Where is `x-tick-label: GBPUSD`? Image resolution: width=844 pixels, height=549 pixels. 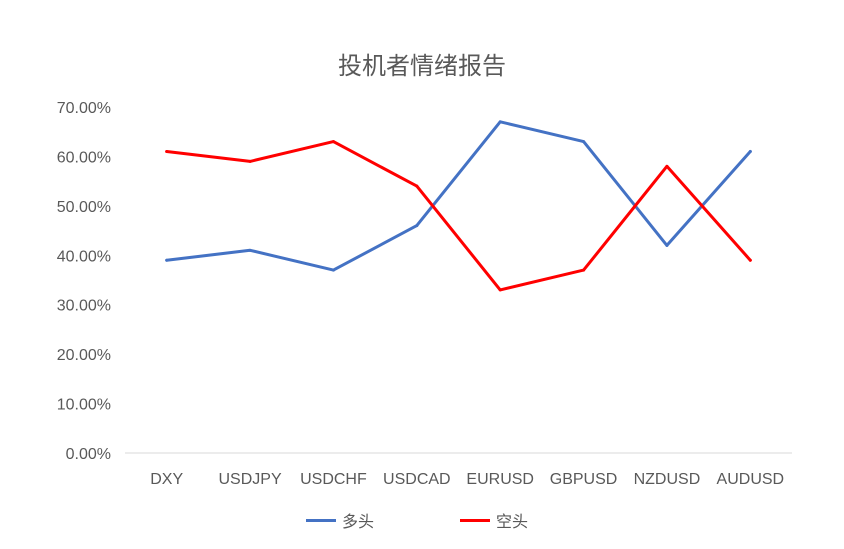 x-tick-label: GBPUSD is located at coordinates (584, 479).